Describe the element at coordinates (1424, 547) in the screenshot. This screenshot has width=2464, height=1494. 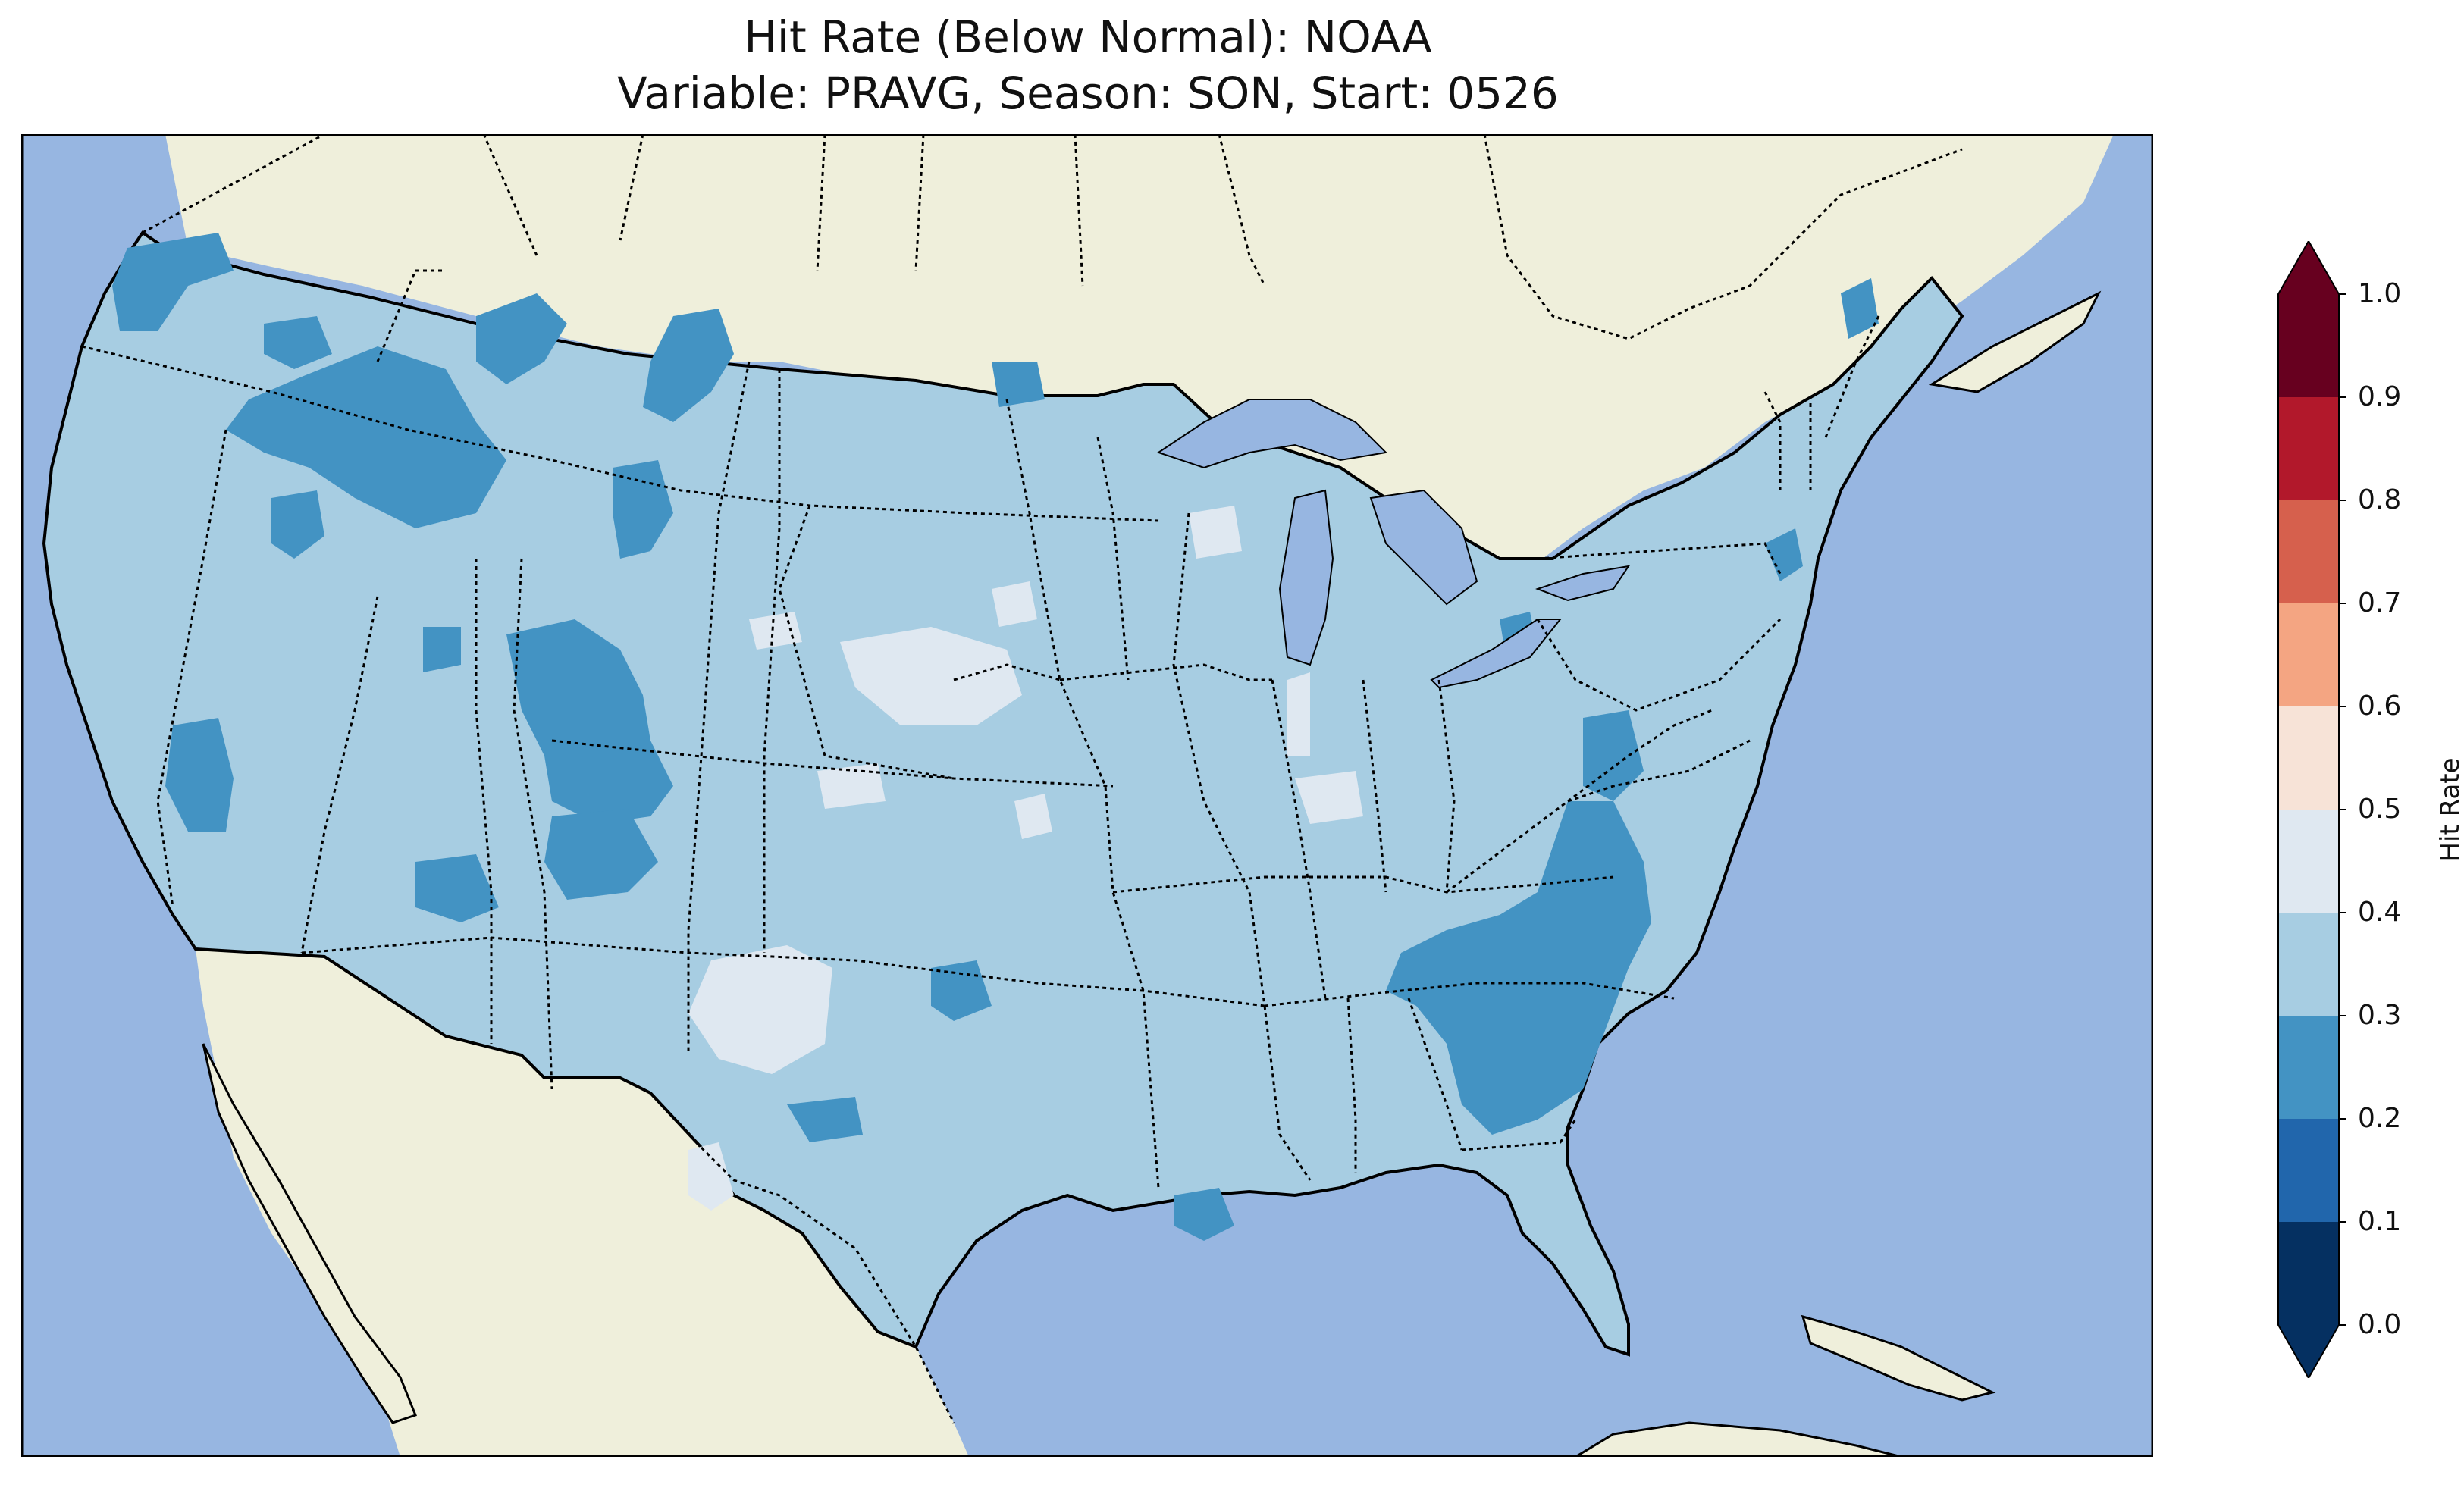
I see `lake-huron` at that location.